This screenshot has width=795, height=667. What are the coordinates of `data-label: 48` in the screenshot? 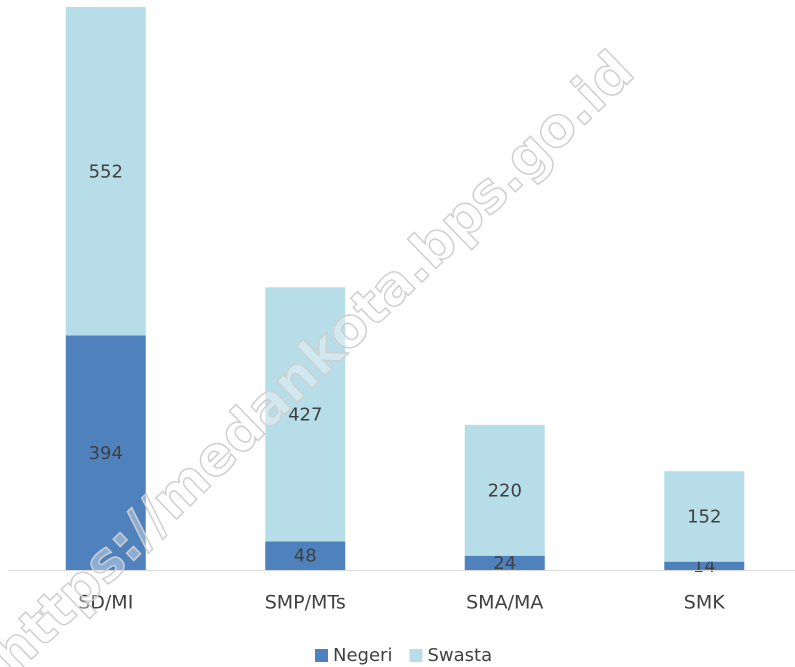 It's located at (305, 556).